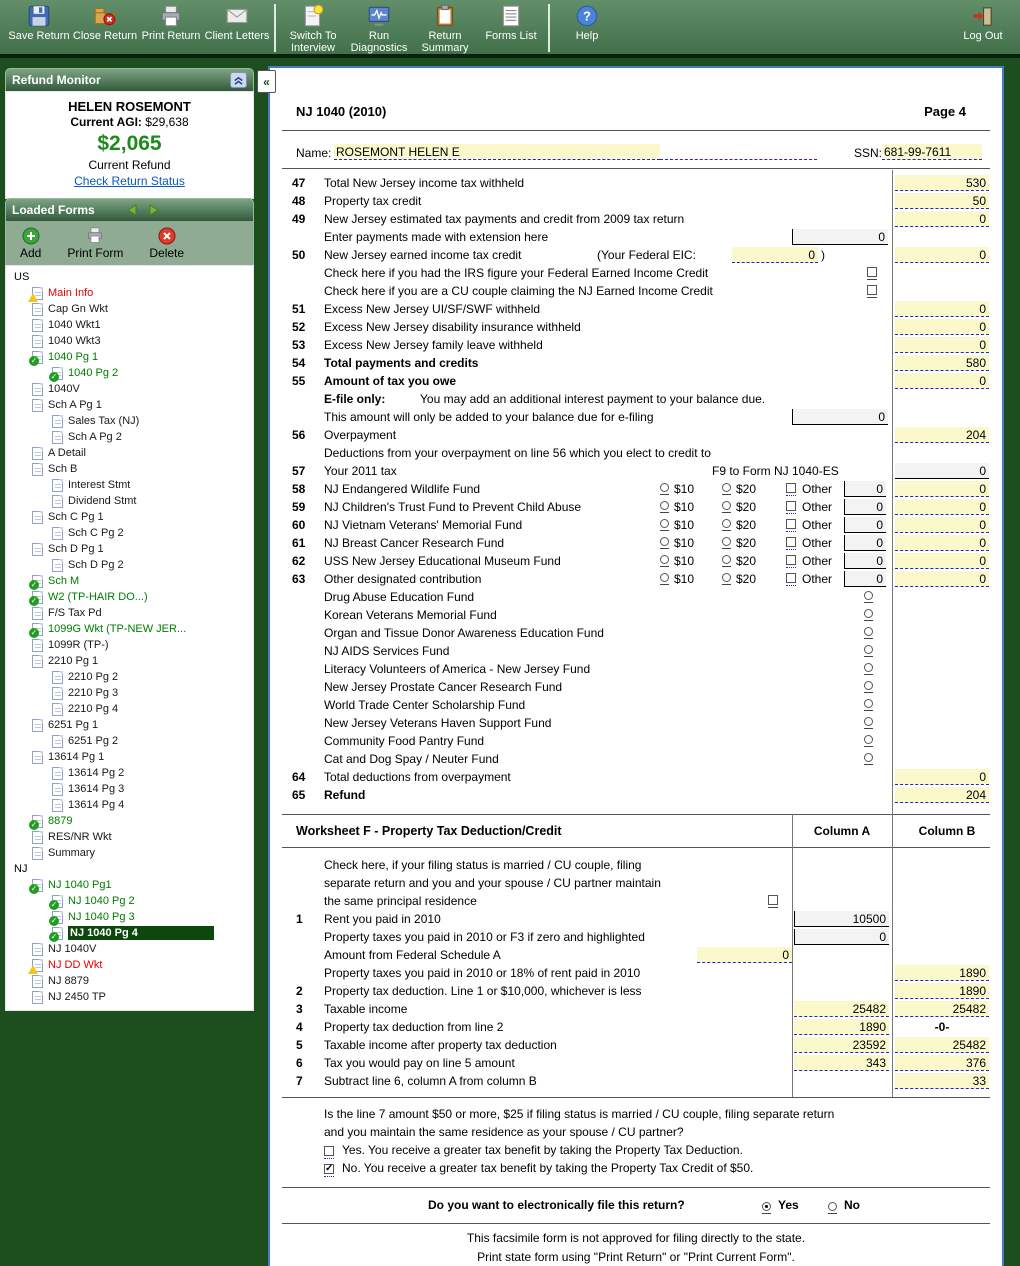  What do you see at coordinates (129, 533) in the screenshot?
I see `tree-item-sch-c-pg-2: Sch C Pg 2` at bounding box center [129, 533].